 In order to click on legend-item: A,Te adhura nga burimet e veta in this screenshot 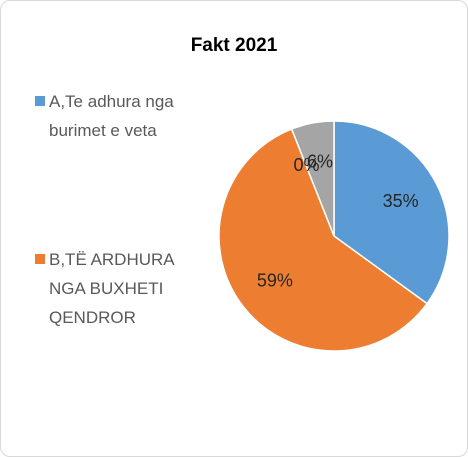, I will do `click(105, 116)`.